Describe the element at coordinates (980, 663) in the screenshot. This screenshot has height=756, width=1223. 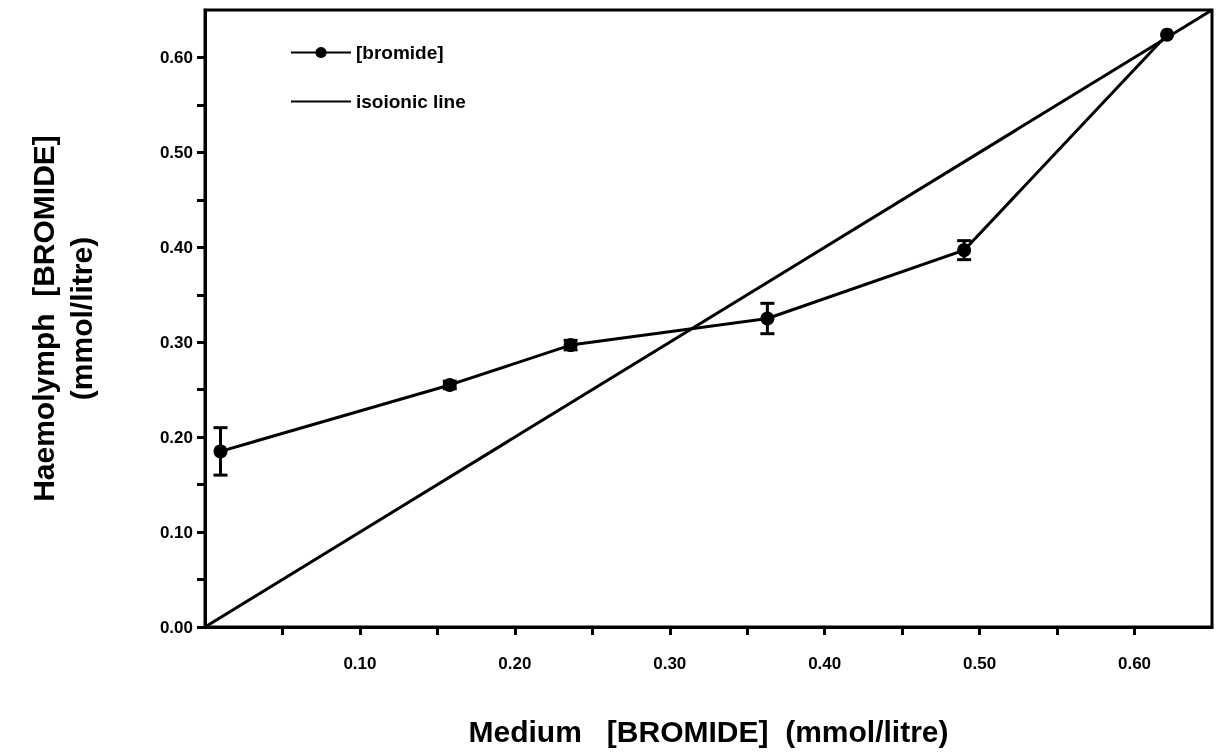
I see `x-tick-label: 0.50` at that location.